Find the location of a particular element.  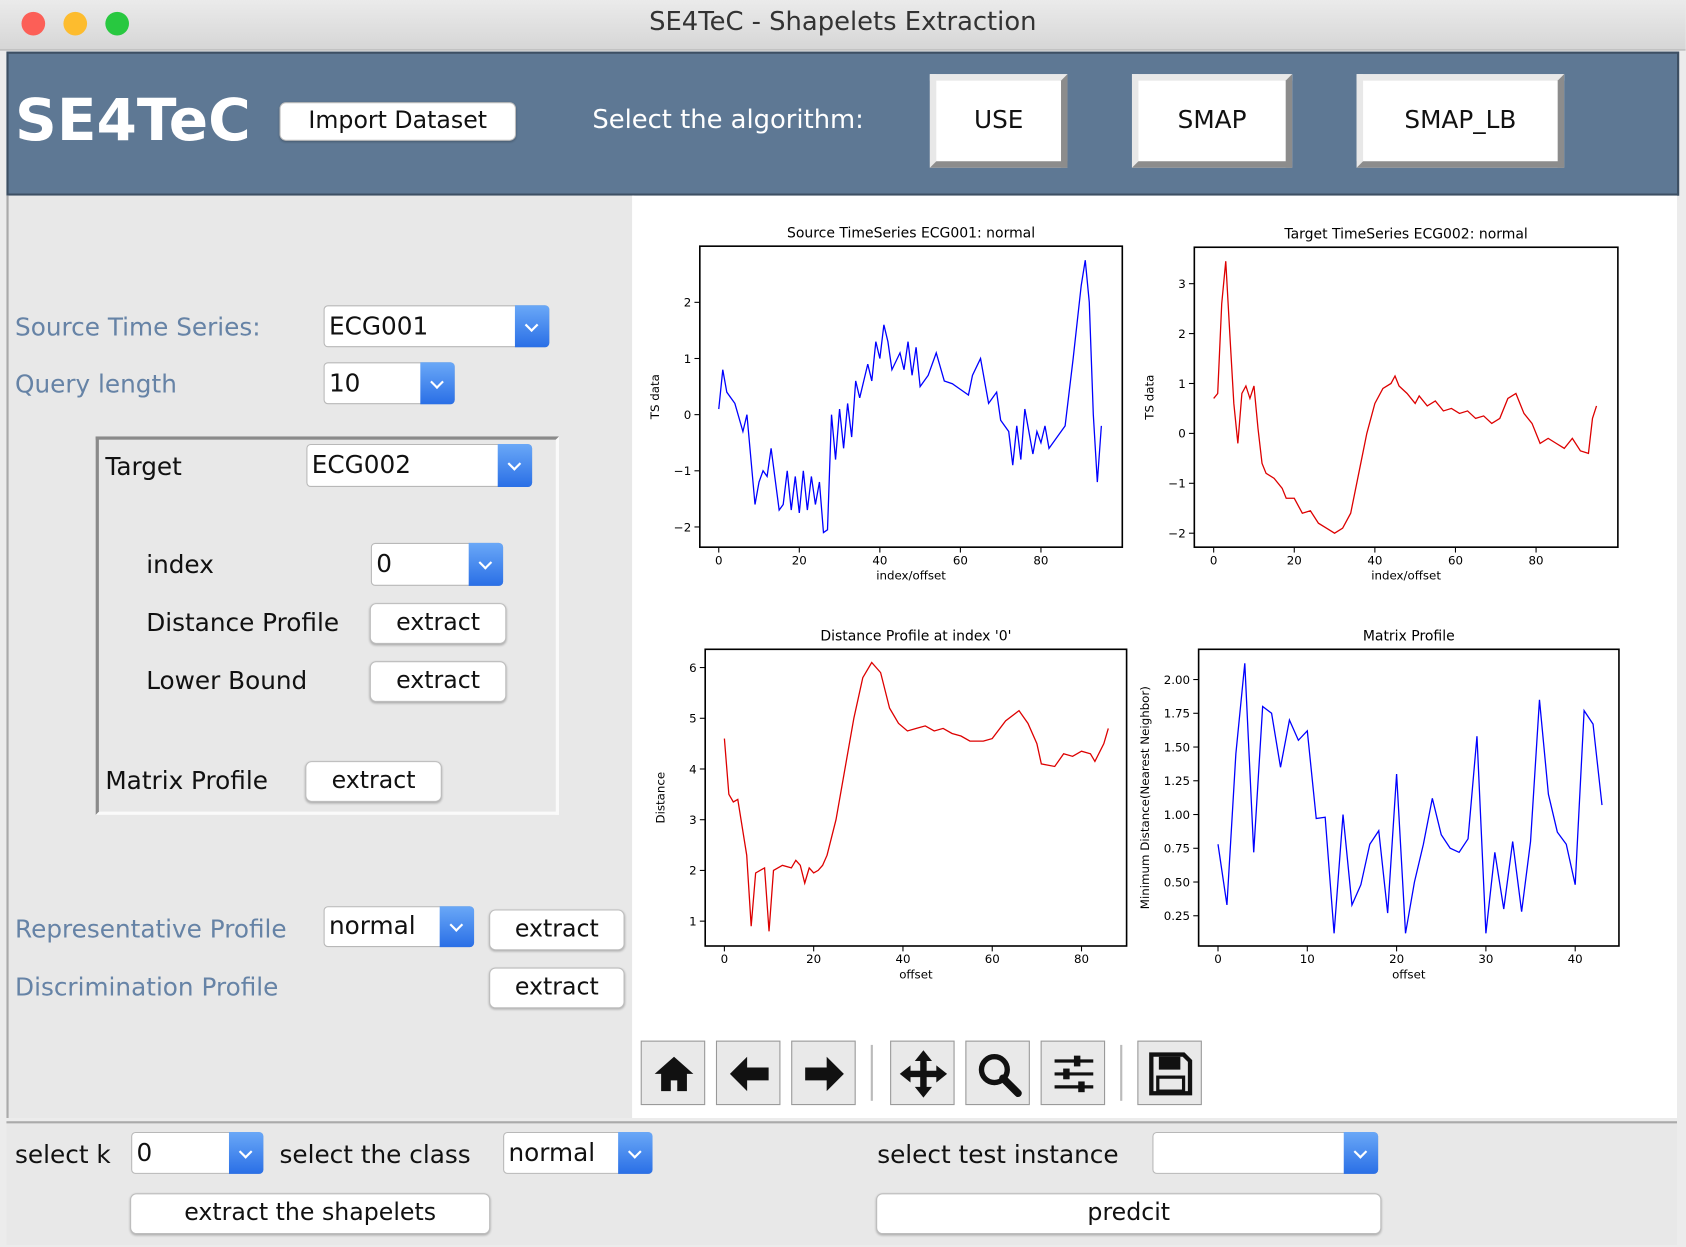

combo-value: 10 is located at coordinates (344, 383).